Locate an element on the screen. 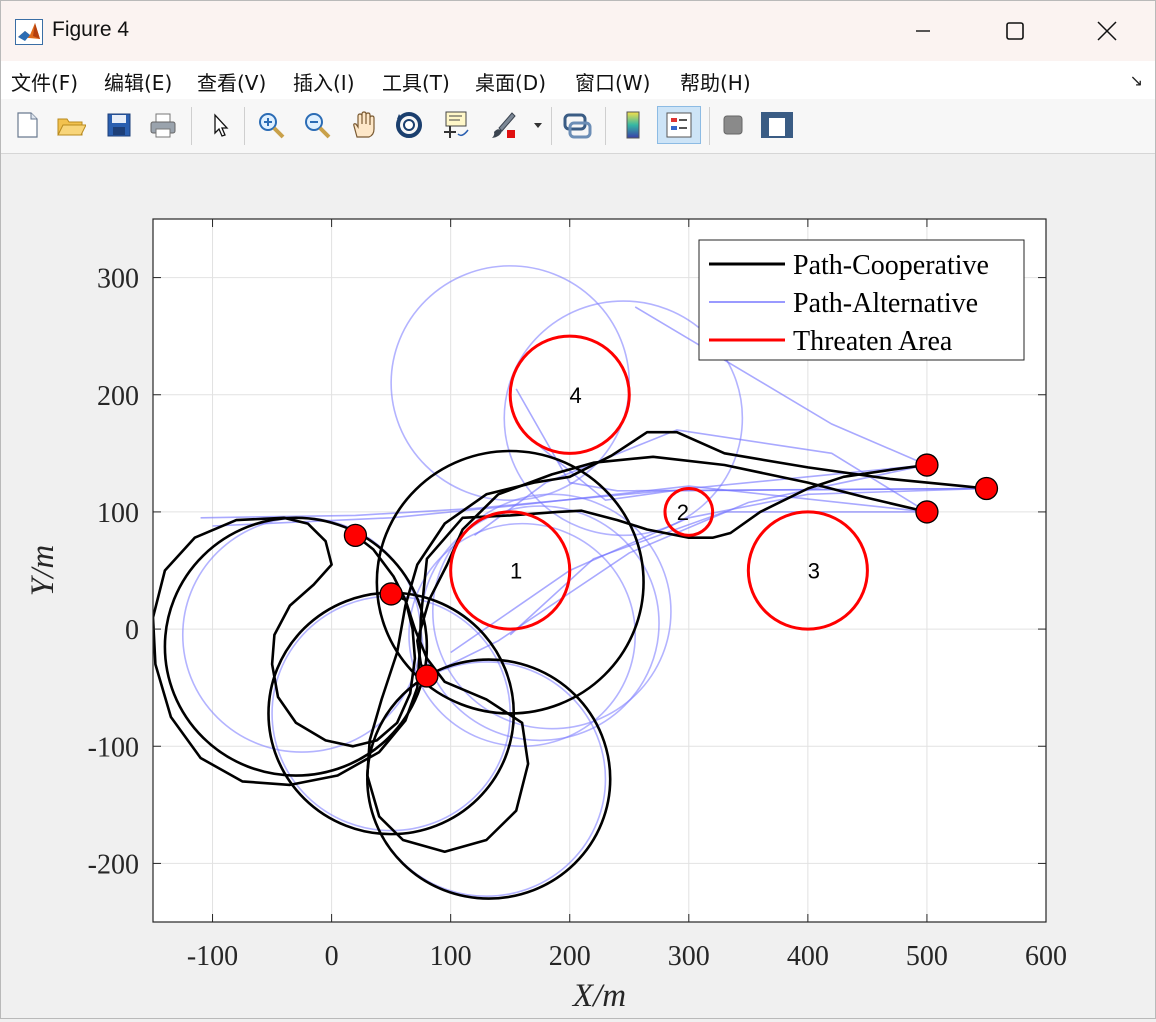 This screenshot has height=1022, width=1156. x-tick-label: 200 is located at coordinates (570, 956).